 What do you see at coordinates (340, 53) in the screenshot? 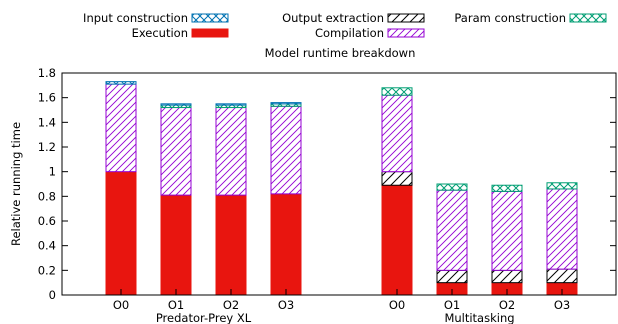
I see `chart-title: Model runtime breakdown` at bounding box center [340, 53].